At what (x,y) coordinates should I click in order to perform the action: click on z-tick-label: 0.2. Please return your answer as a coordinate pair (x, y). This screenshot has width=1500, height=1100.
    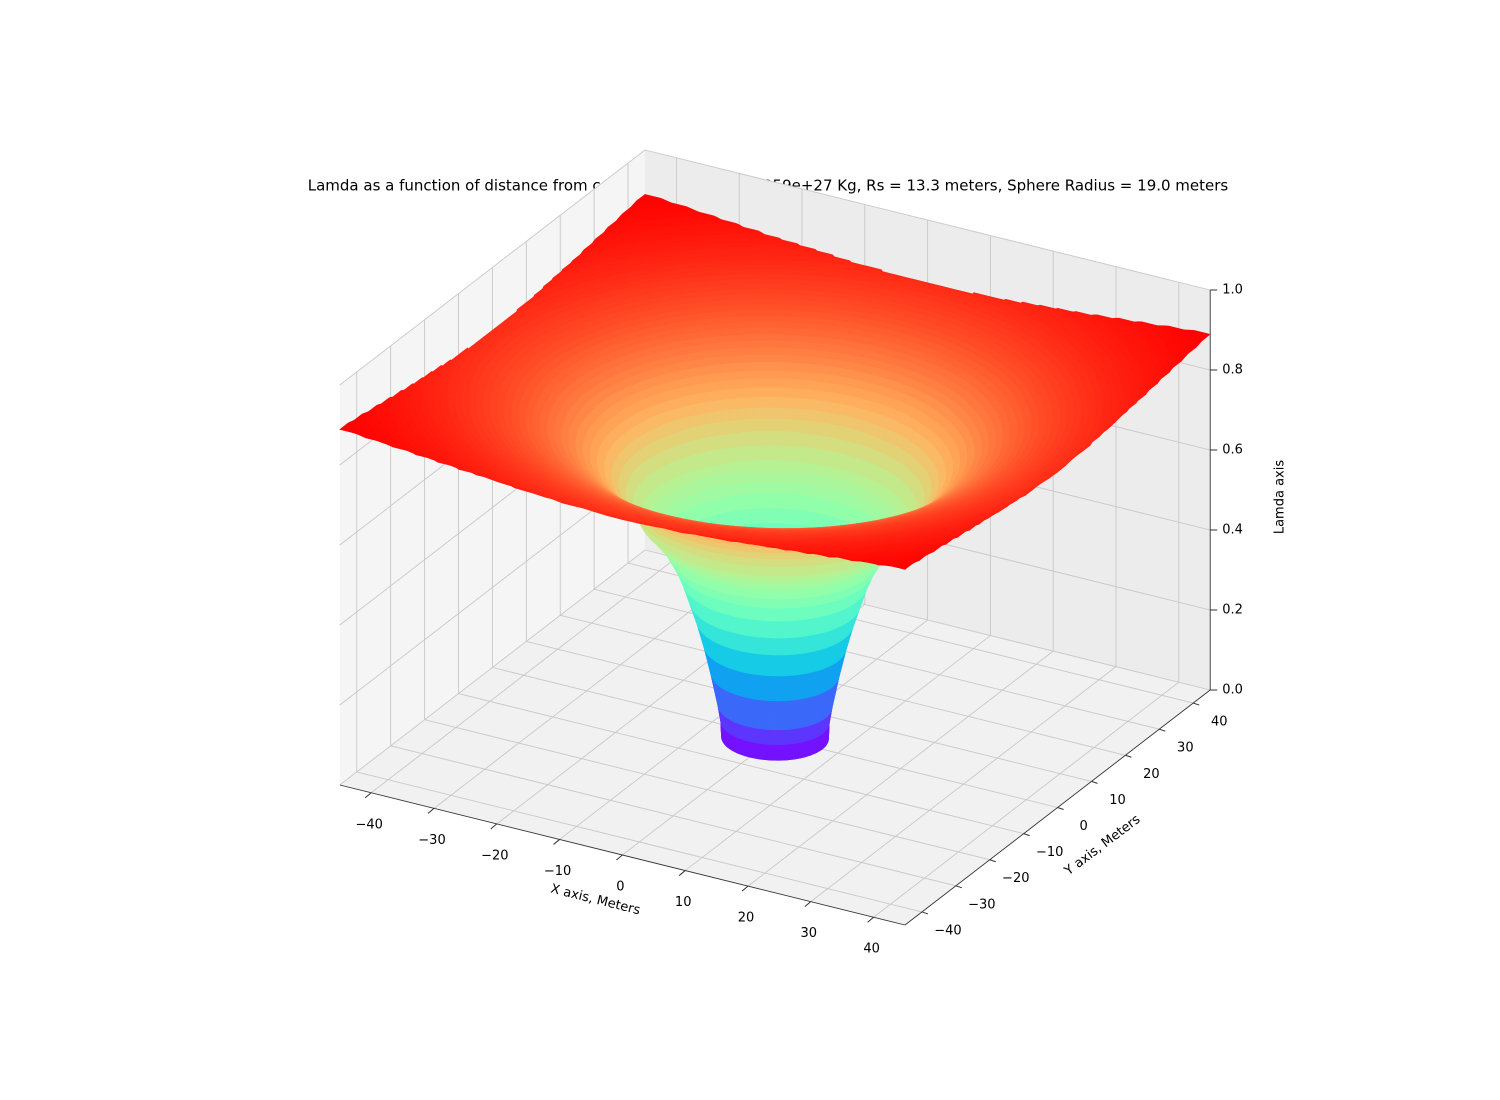
    Looking at the image, I should click on (1232, 610).